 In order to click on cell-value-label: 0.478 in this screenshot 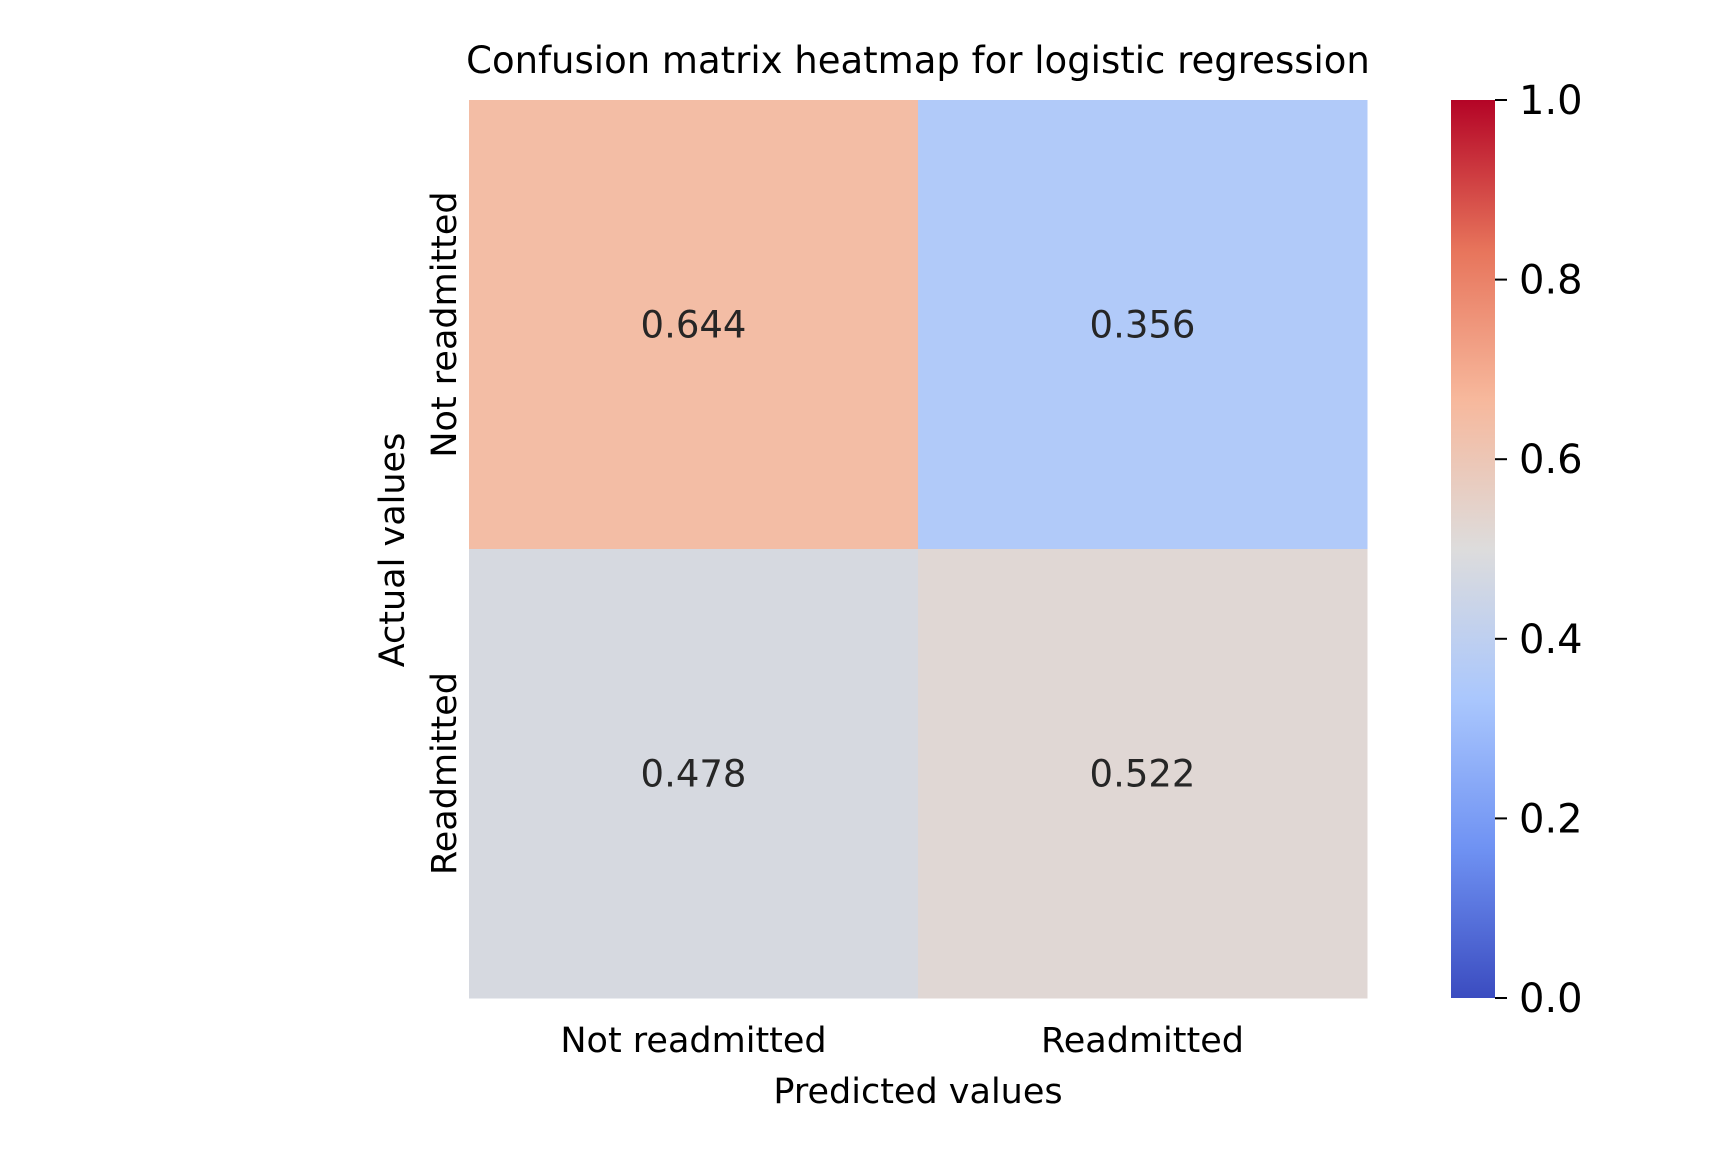, I will do `click(694, 774)`.